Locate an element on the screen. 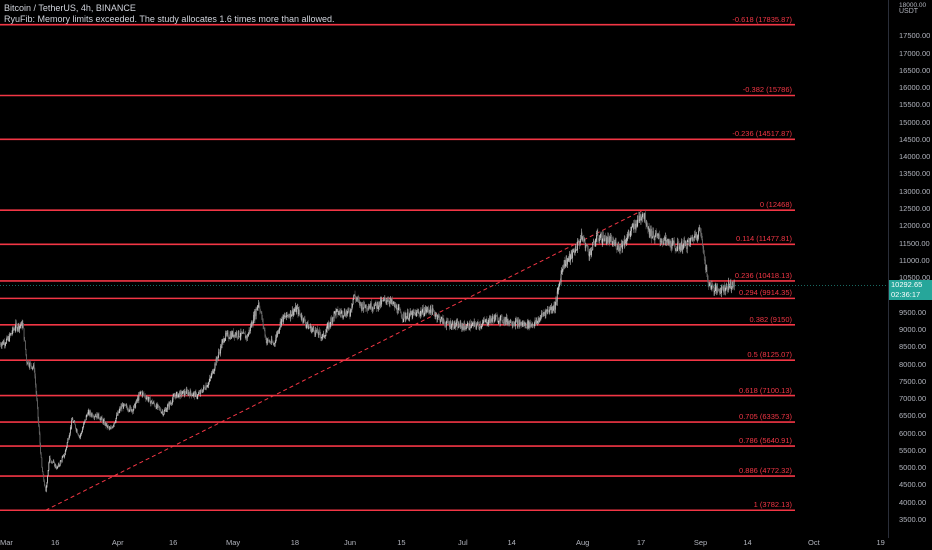 This screenshot has width=932, height=550. time-tick-label: Sep is located at coordinates (700, 542).